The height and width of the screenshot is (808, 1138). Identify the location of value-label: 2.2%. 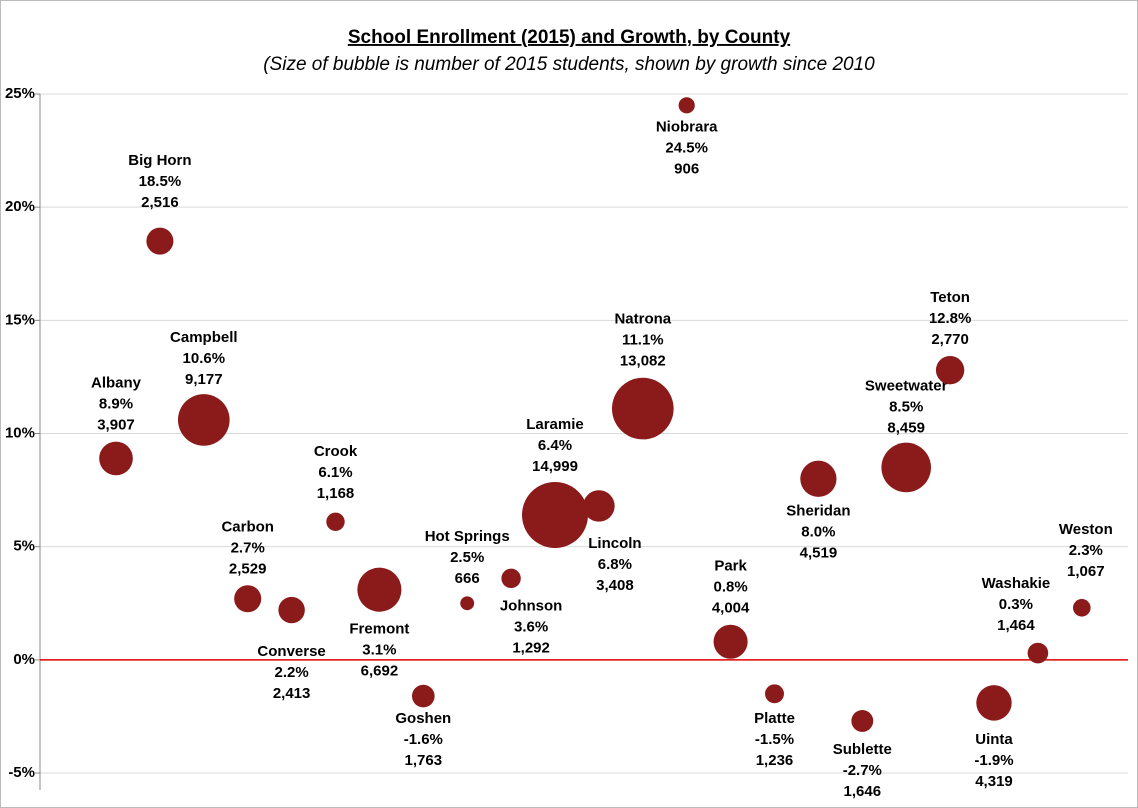
(291, 672).